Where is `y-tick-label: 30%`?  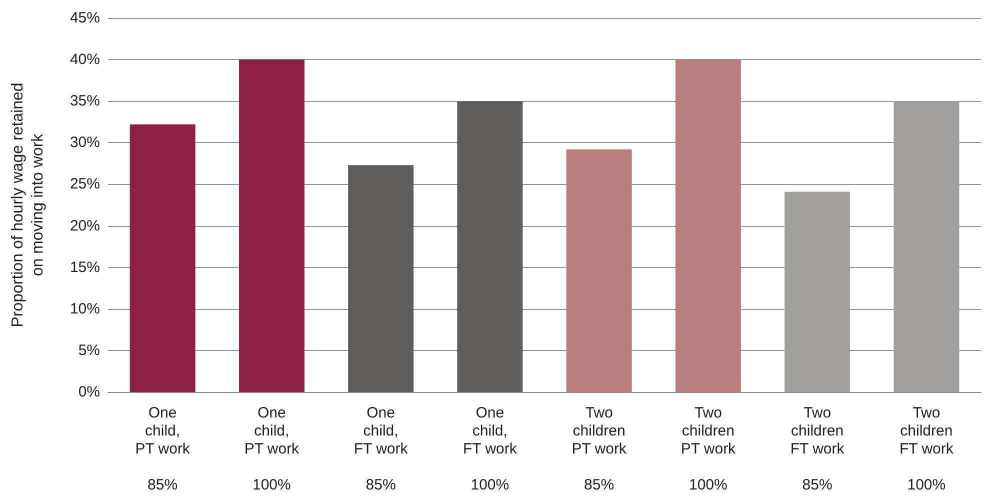
y-tick-label: 30% is located at coordinates (85, 143).